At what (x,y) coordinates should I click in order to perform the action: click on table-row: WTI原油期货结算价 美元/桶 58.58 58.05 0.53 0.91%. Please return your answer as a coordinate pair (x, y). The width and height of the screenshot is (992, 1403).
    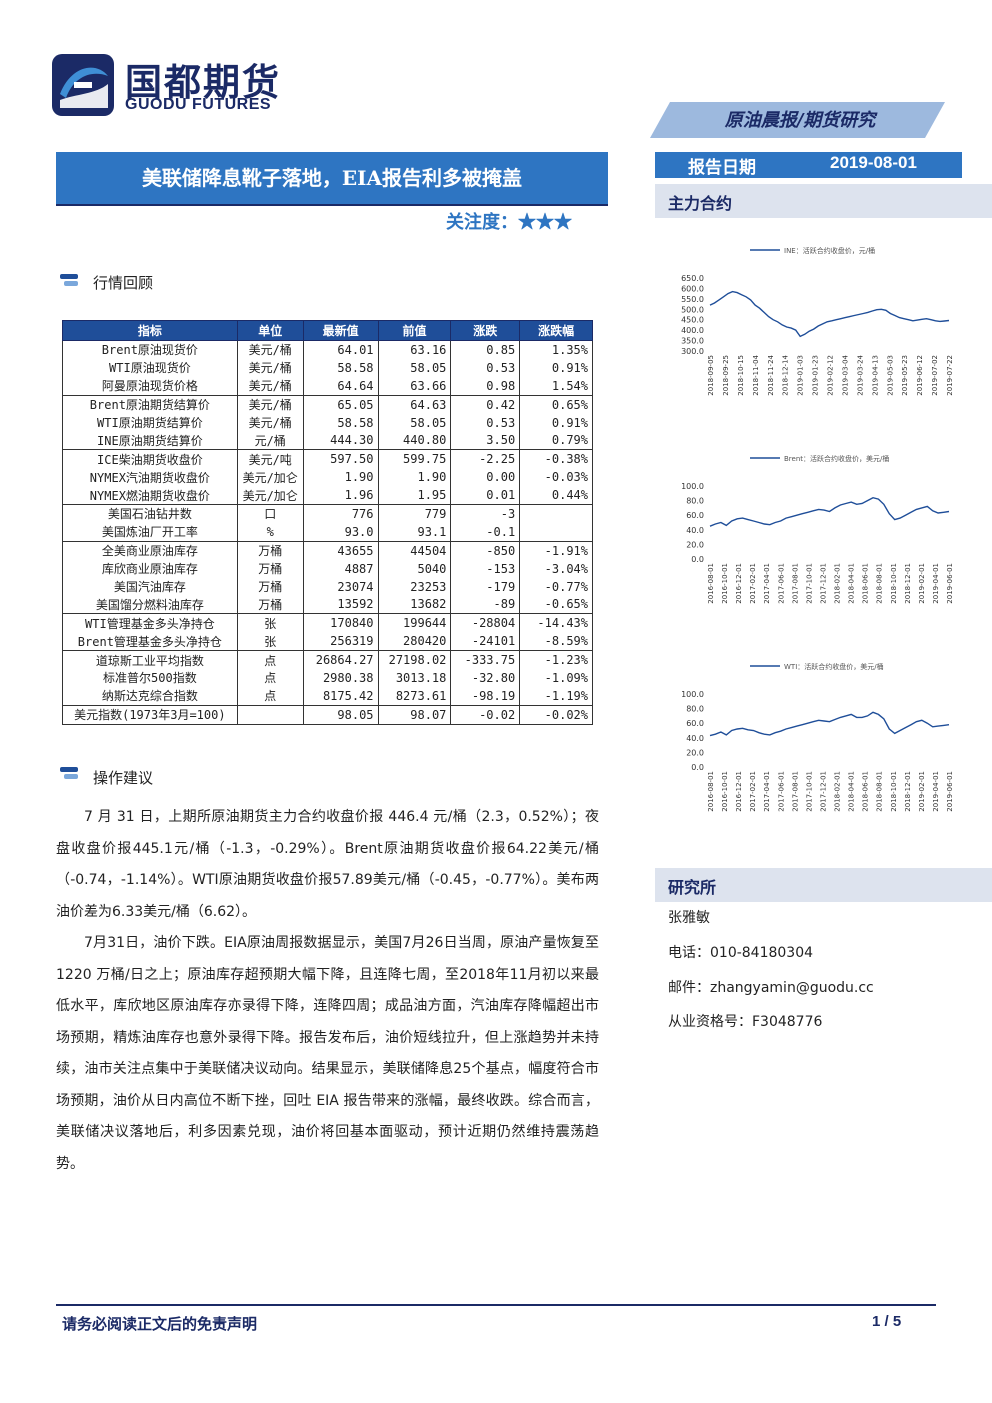
    Looking at the image, I should click on (327, 422).